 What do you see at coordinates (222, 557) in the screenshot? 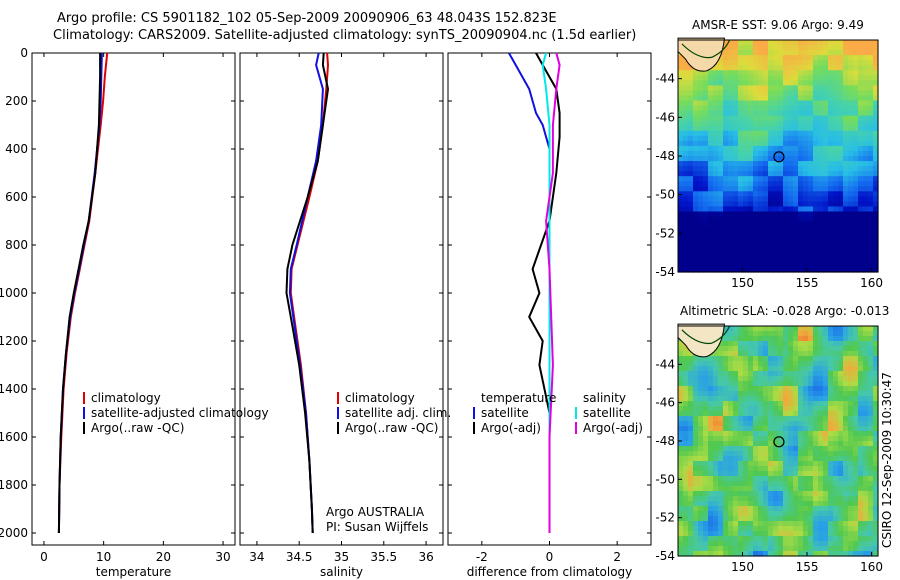
I see `x-tick-label: 30` at bounding box center [222, 557].